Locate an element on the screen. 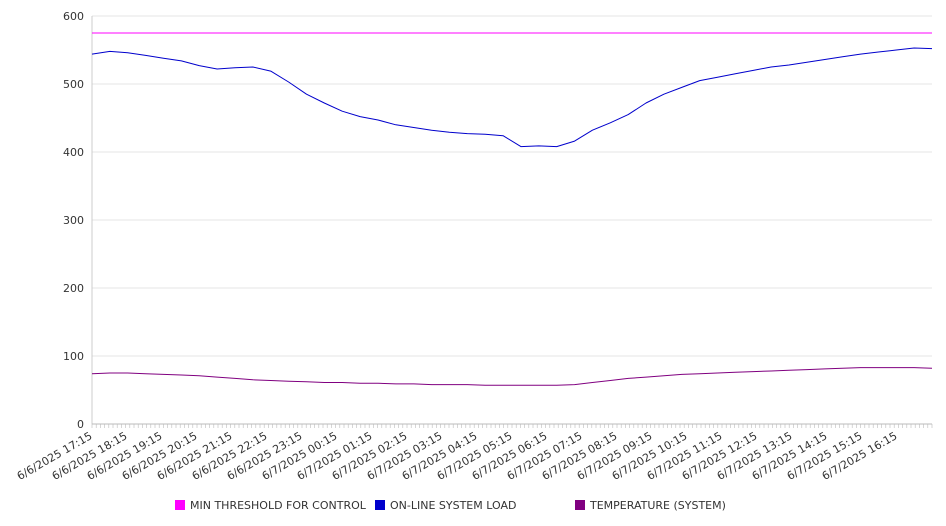  y-tick-label: 200 is located at coordinates (73, 288).